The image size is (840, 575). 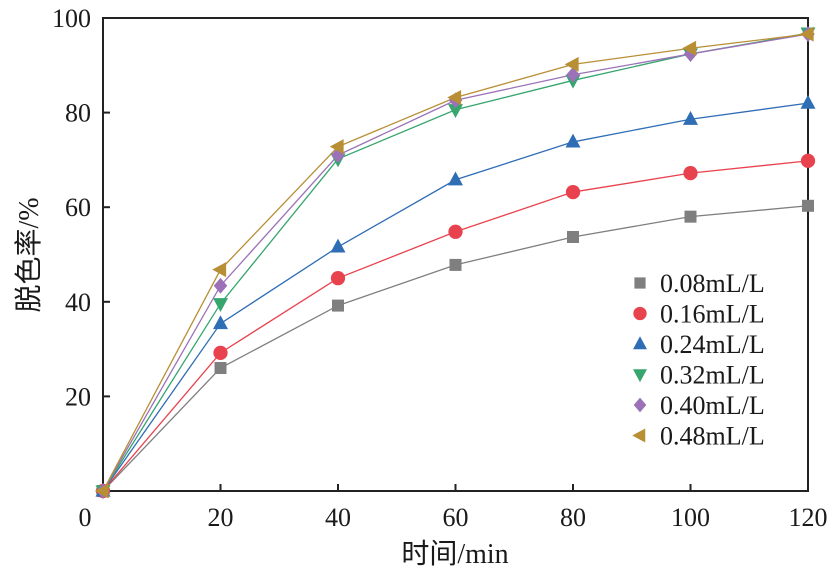 What do you see at coordinates (85, 517) in the screenshot?
I see `x-tick-label: 0` at bounding box center [85, 517].